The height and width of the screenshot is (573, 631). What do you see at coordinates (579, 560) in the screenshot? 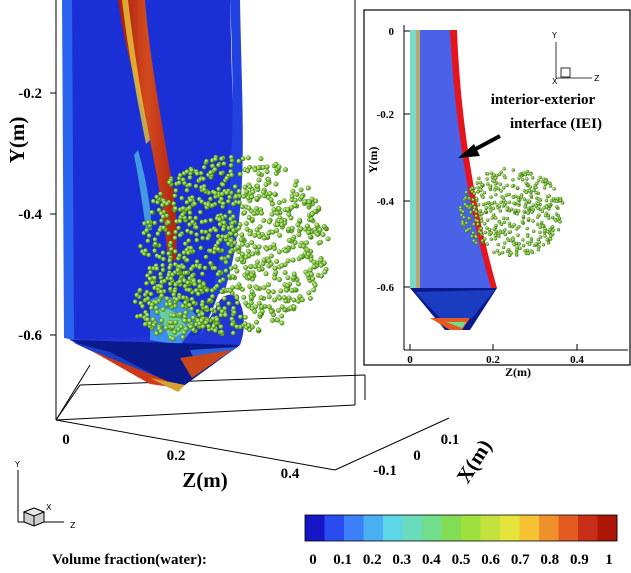
I see `colorbar-tick-label: 0.9` at bounding box center [579, 560].